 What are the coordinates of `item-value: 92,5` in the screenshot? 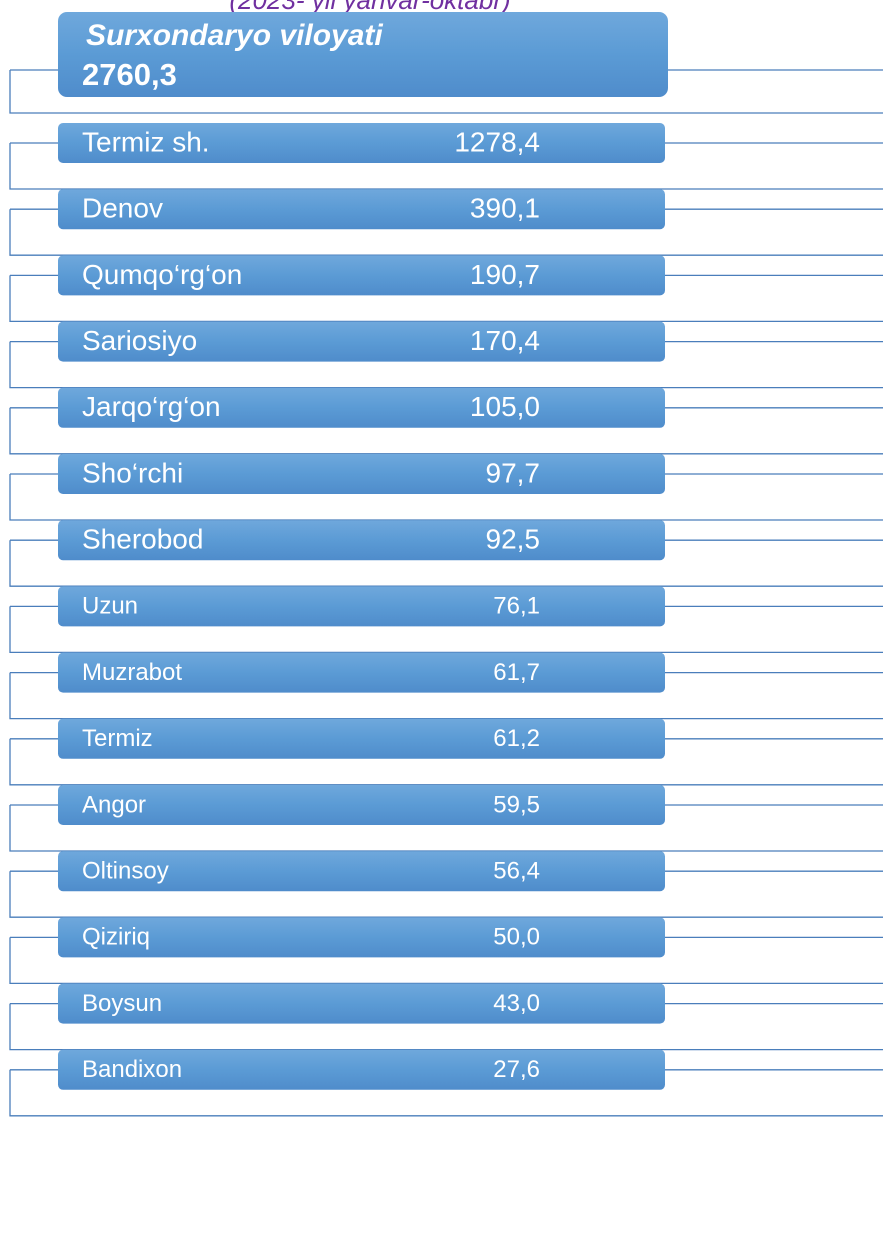 It's located at (513, 539).